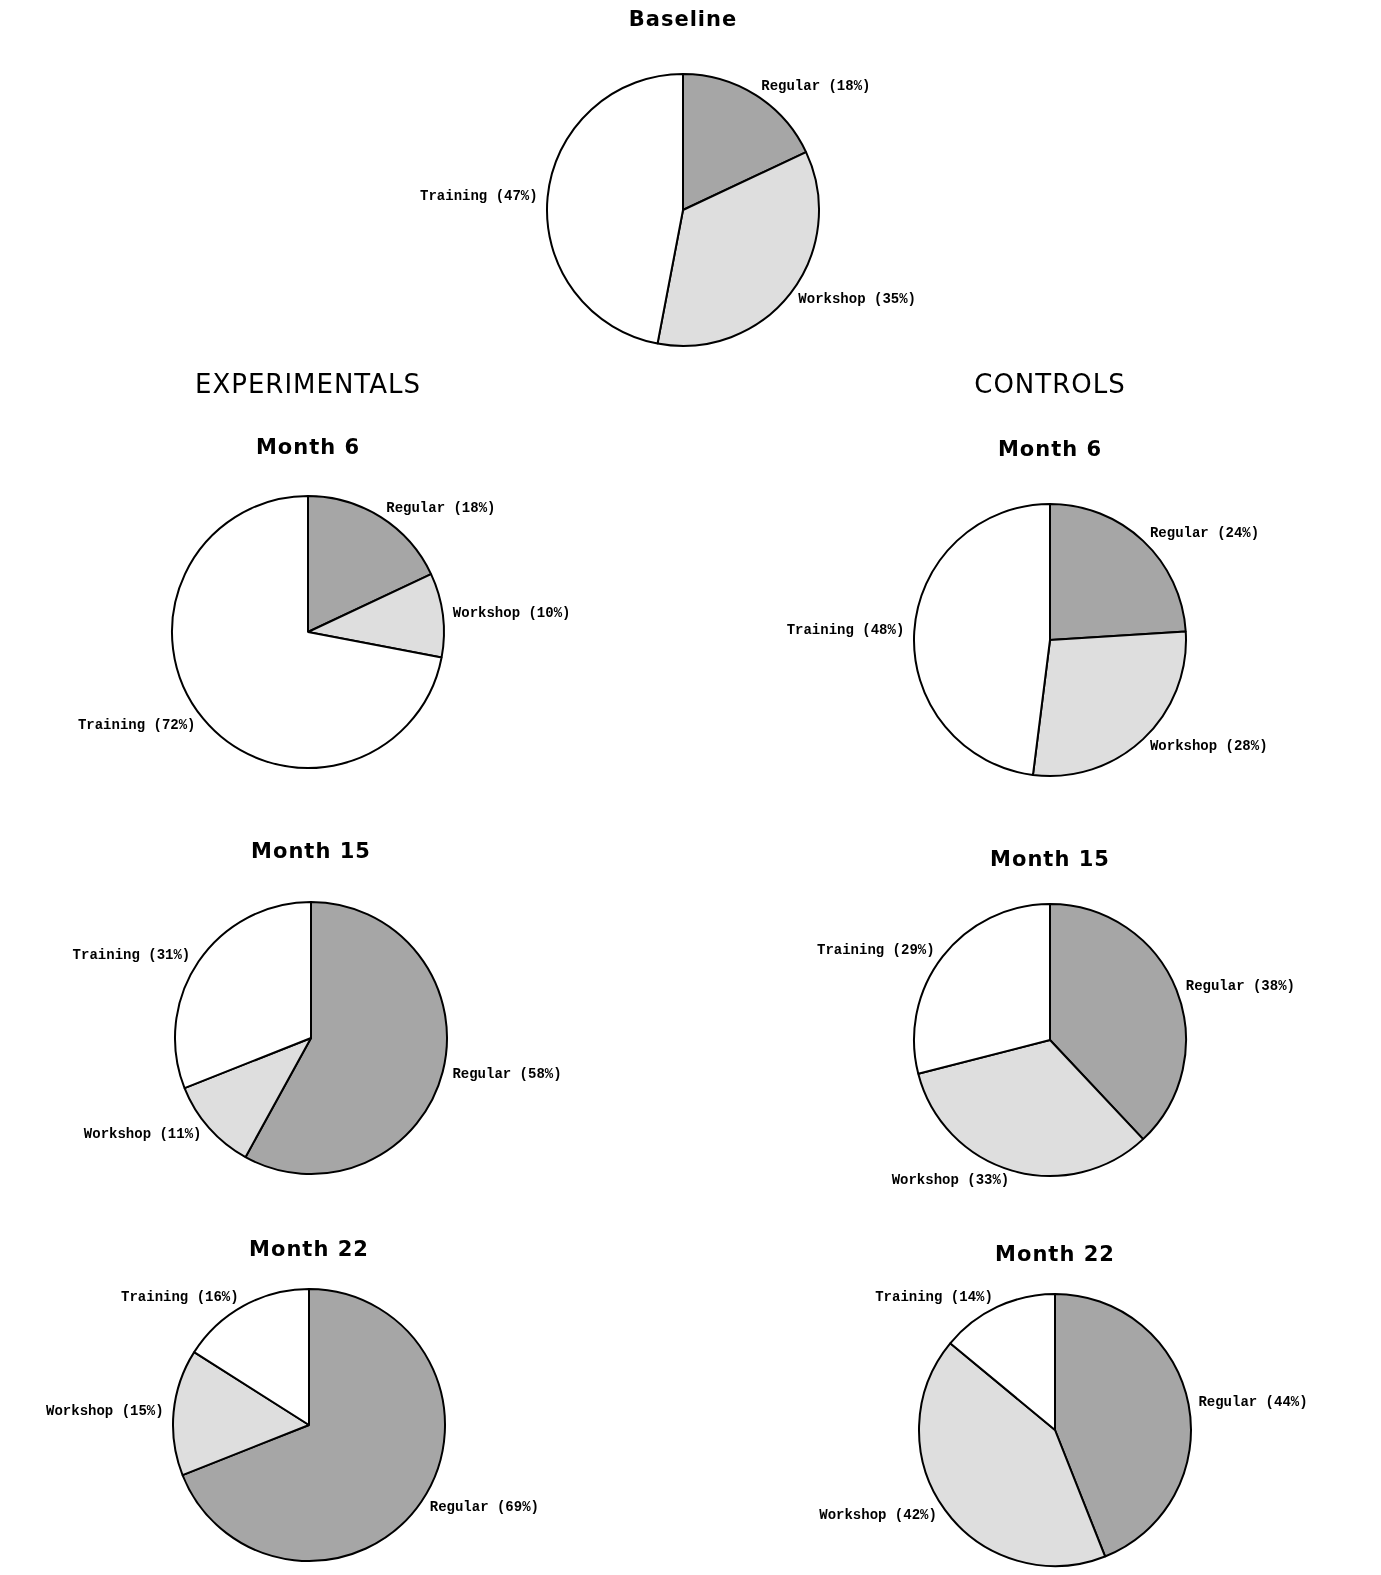 Image resolution: width=1381 pixels, height=1575 pixels. What do you see at coordinates (1208, 745) in the screenshot?
I see `slice-label: Workshop (28%)` at bounding box center [1208, 745].